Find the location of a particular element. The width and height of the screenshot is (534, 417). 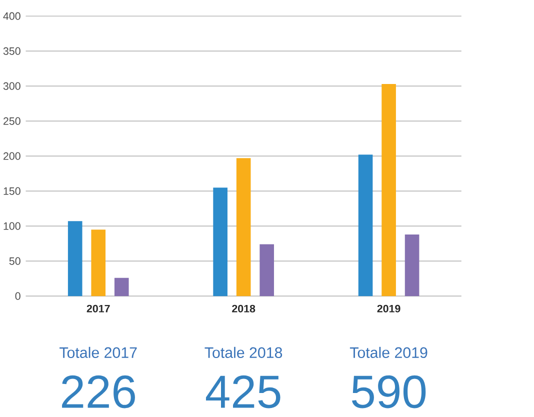

text: 226 is located at coordinates (98, 391).